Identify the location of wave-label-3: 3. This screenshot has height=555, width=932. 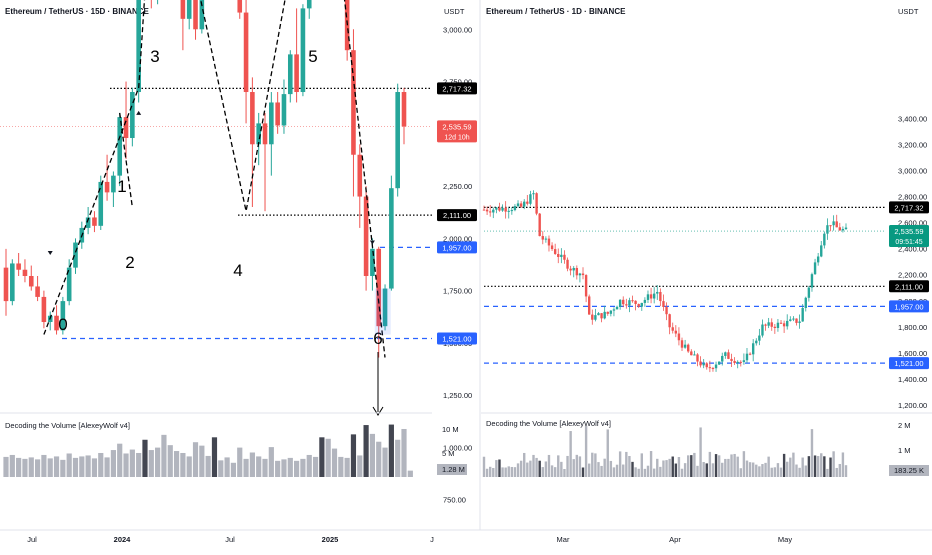
(154, 56).